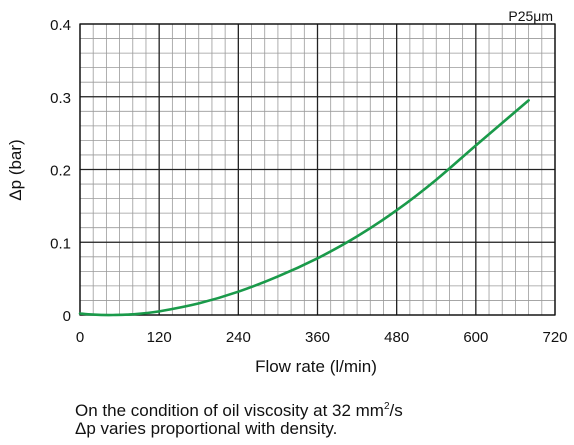 The width and height of the screenshot is (574, 445). Describe the element at coordinates (238, 337) in the screenshot. I see `x-tick-label: 240` at that location.